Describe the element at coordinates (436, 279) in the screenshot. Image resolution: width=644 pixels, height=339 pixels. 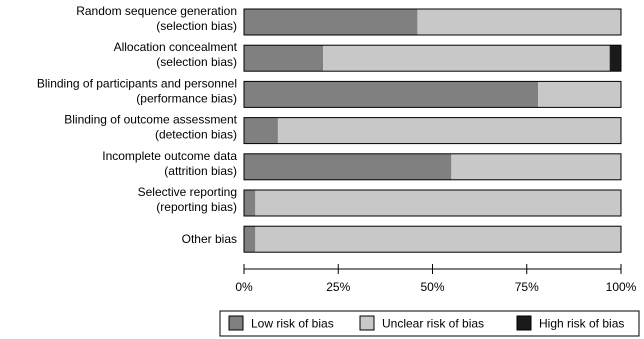
I see `x-axis: 0% 25% 50% 75% 100%` at that location.